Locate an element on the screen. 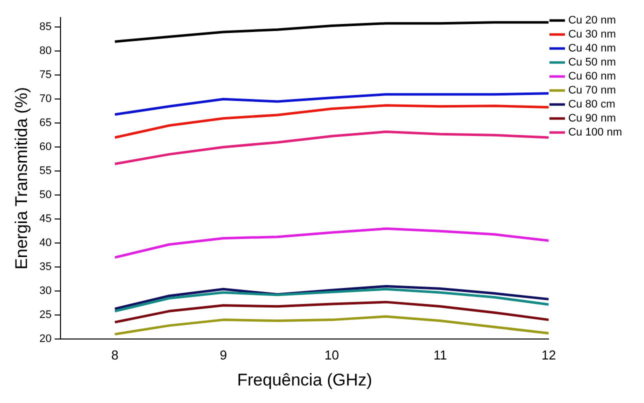  y-tick-label: 40 is located at coordinates (45, 243).